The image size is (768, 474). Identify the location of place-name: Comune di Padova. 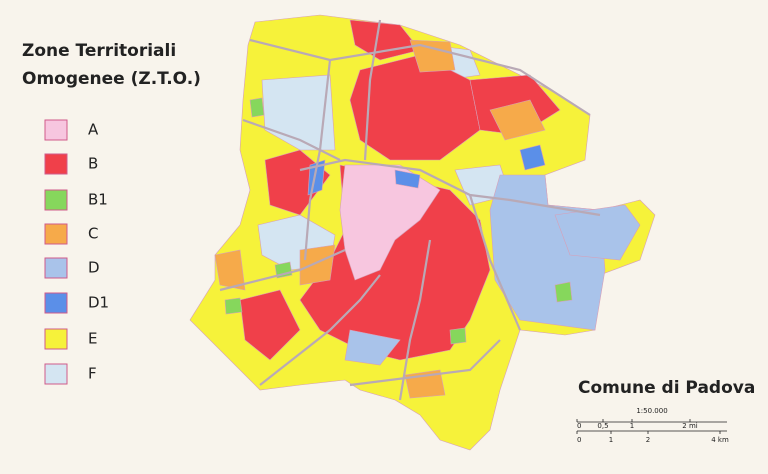
(666, 388).